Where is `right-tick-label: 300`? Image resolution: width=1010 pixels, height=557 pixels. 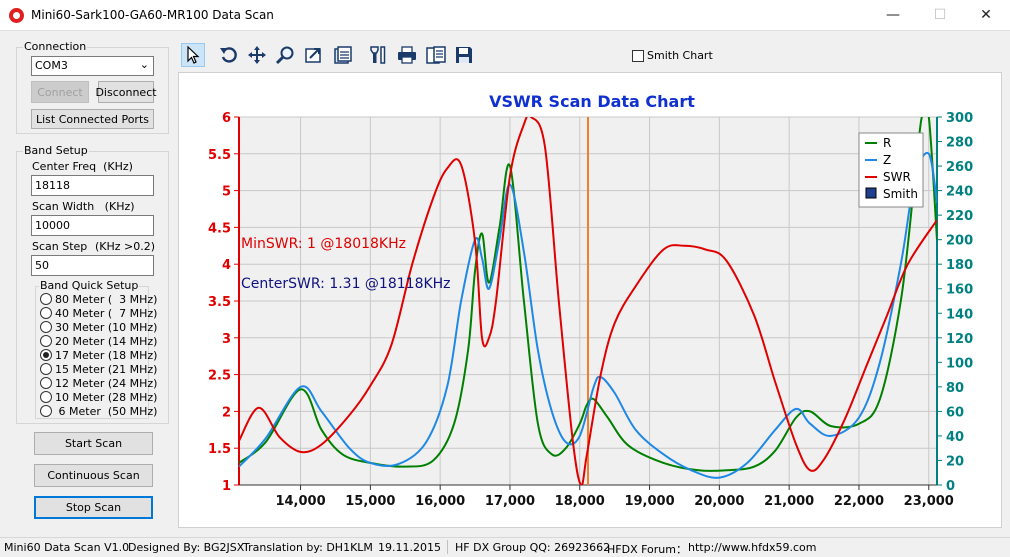 right-tick-label: 300 is located at coordinates (959, 118).